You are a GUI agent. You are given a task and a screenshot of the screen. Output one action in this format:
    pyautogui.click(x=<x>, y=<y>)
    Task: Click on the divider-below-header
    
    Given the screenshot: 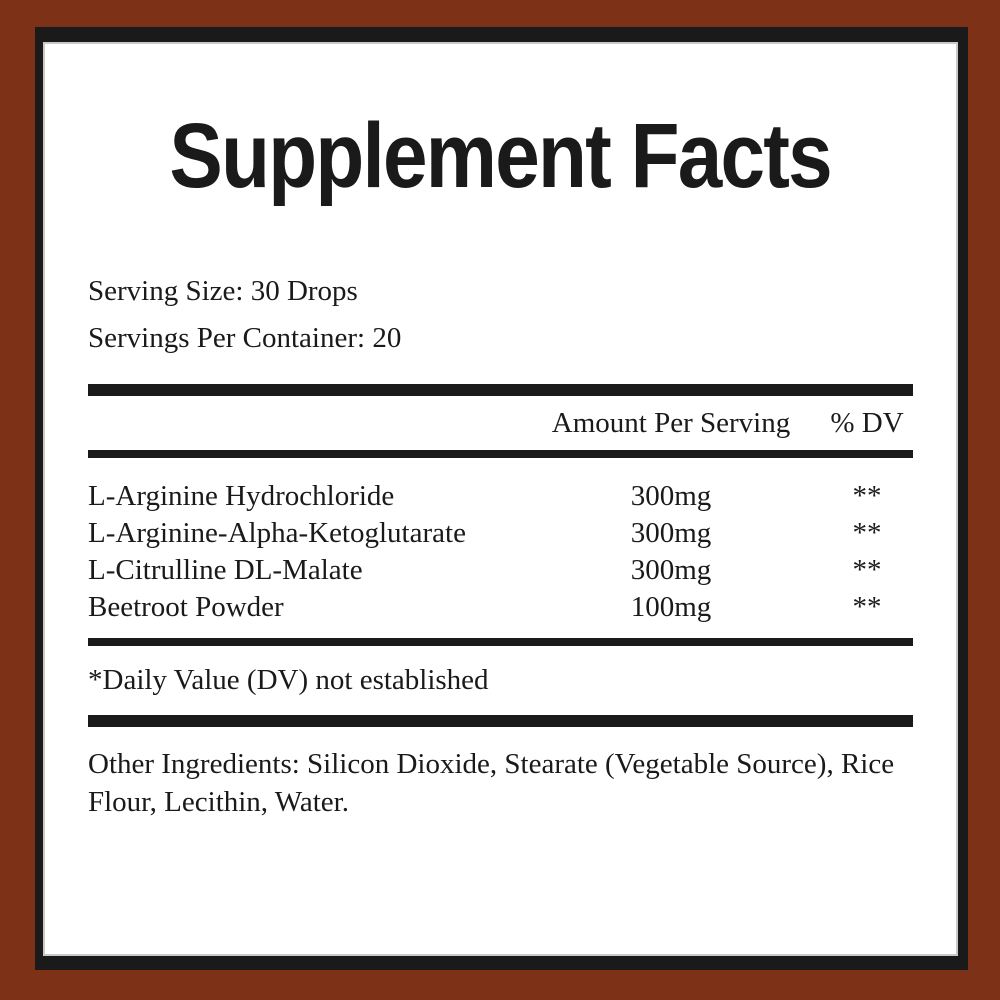 What is the action you would take?
    pyautogui.click(x=500, y=454)
    